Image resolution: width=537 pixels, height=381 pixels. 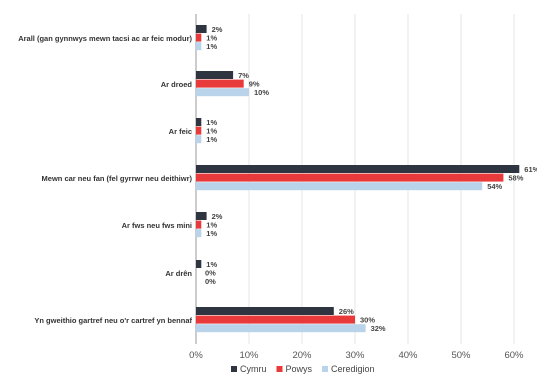 What do you see at coordinates (302, 355) in the screenshot?
I see `x-tick-label: 20%` at bounding box center [302, 355].